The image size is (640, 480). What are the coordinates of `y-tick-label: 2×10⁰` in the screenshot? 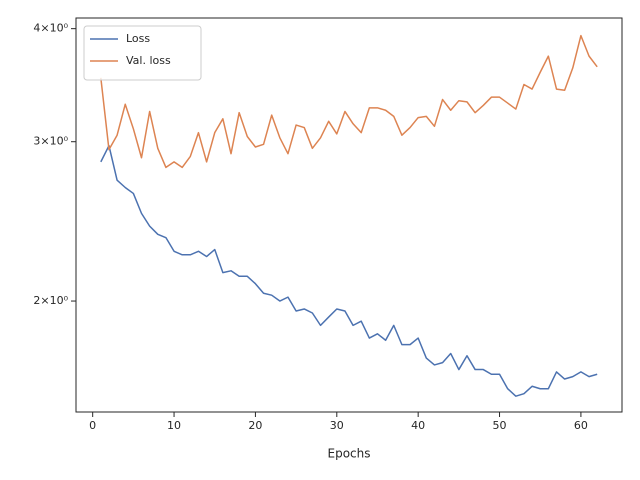 It's located at (50, 300).